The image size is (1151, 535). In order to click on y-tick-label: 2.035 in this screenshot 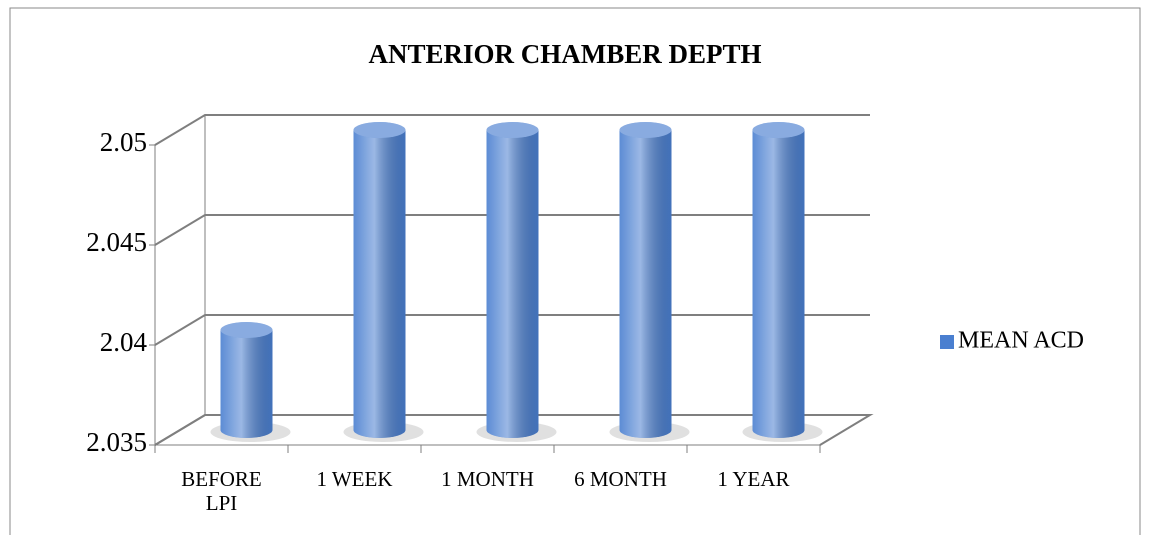, I will do `click(116, 442)`.